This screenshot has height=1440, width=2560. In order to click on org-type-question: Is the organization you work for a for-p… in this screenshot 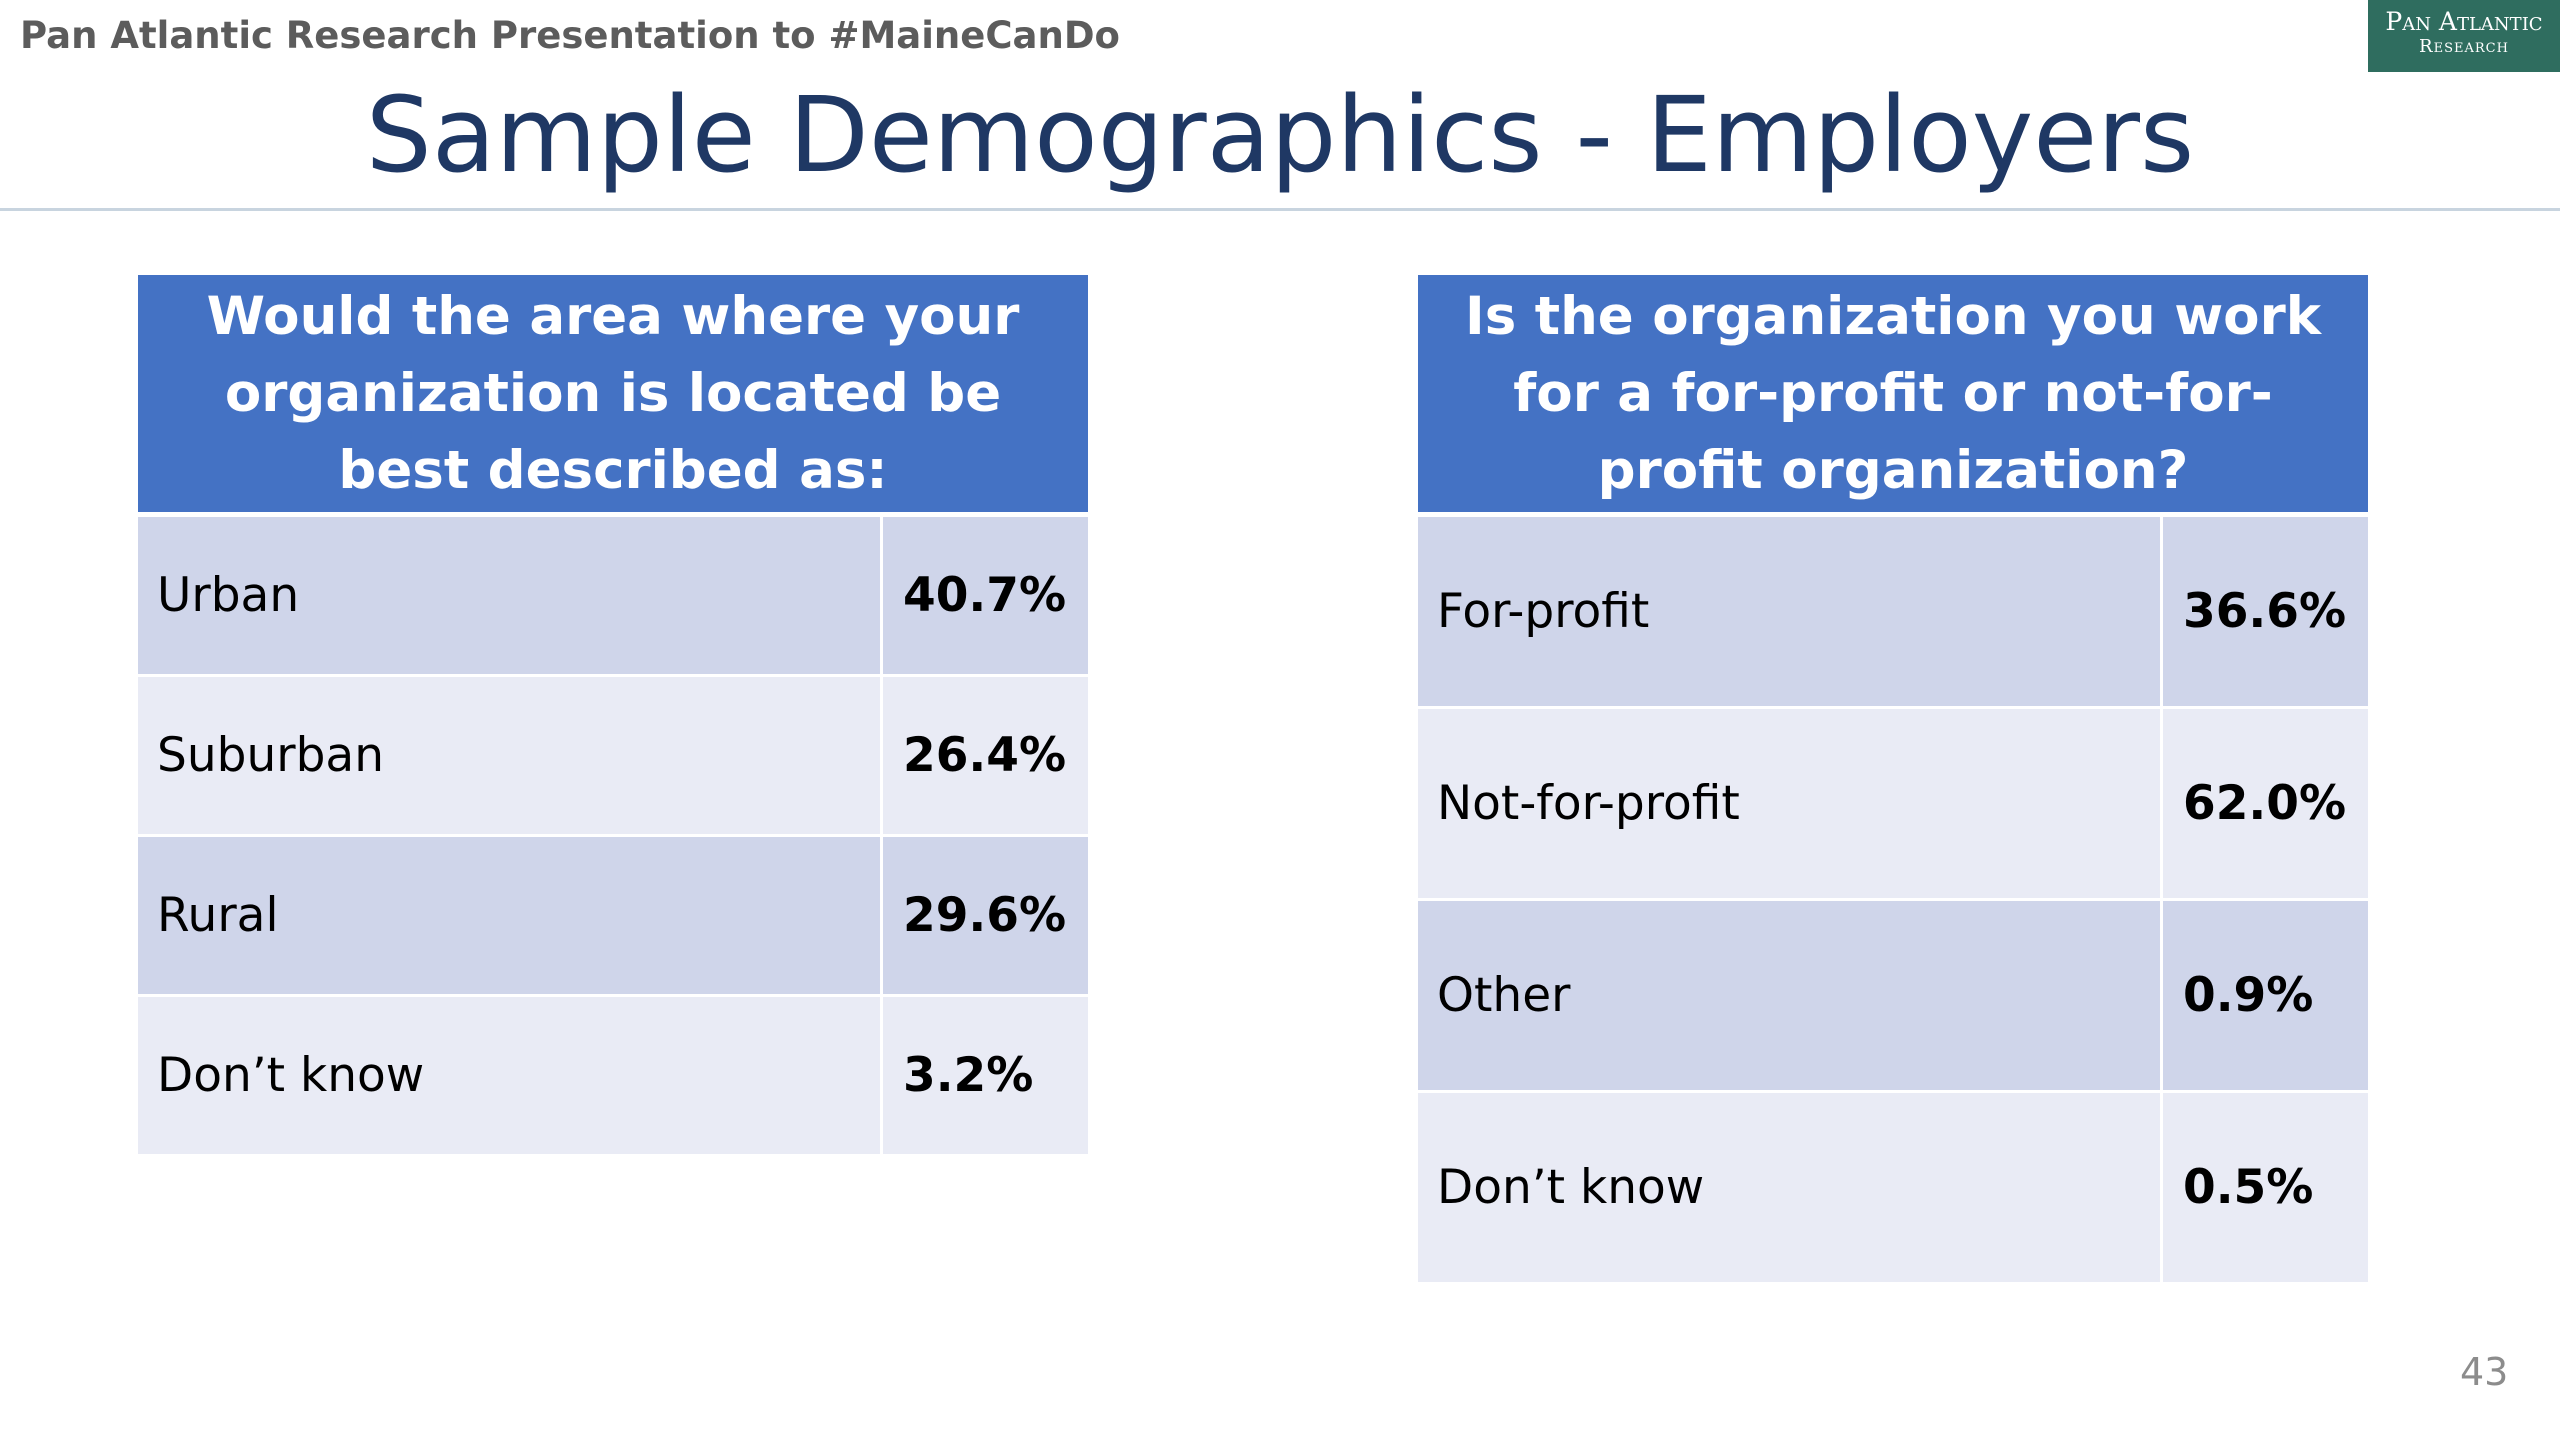, I will do `click(1893, 396)`.